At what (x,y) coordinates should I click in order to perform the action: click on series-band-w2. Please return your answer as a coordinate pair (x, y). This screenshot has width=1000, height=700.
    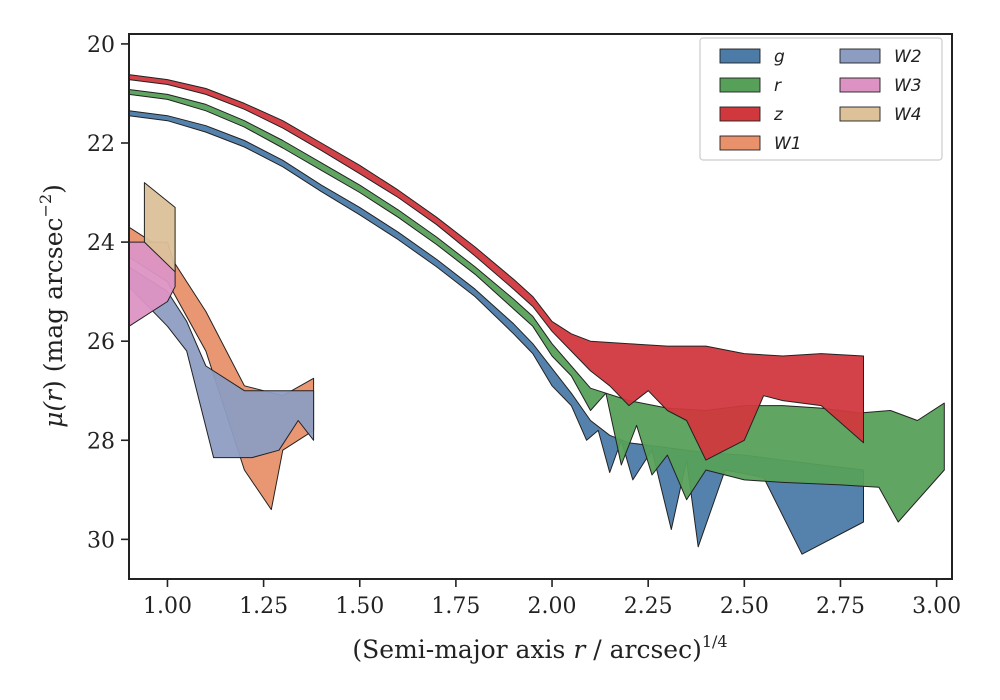
    Looking at the image, I should click on (221, 362).